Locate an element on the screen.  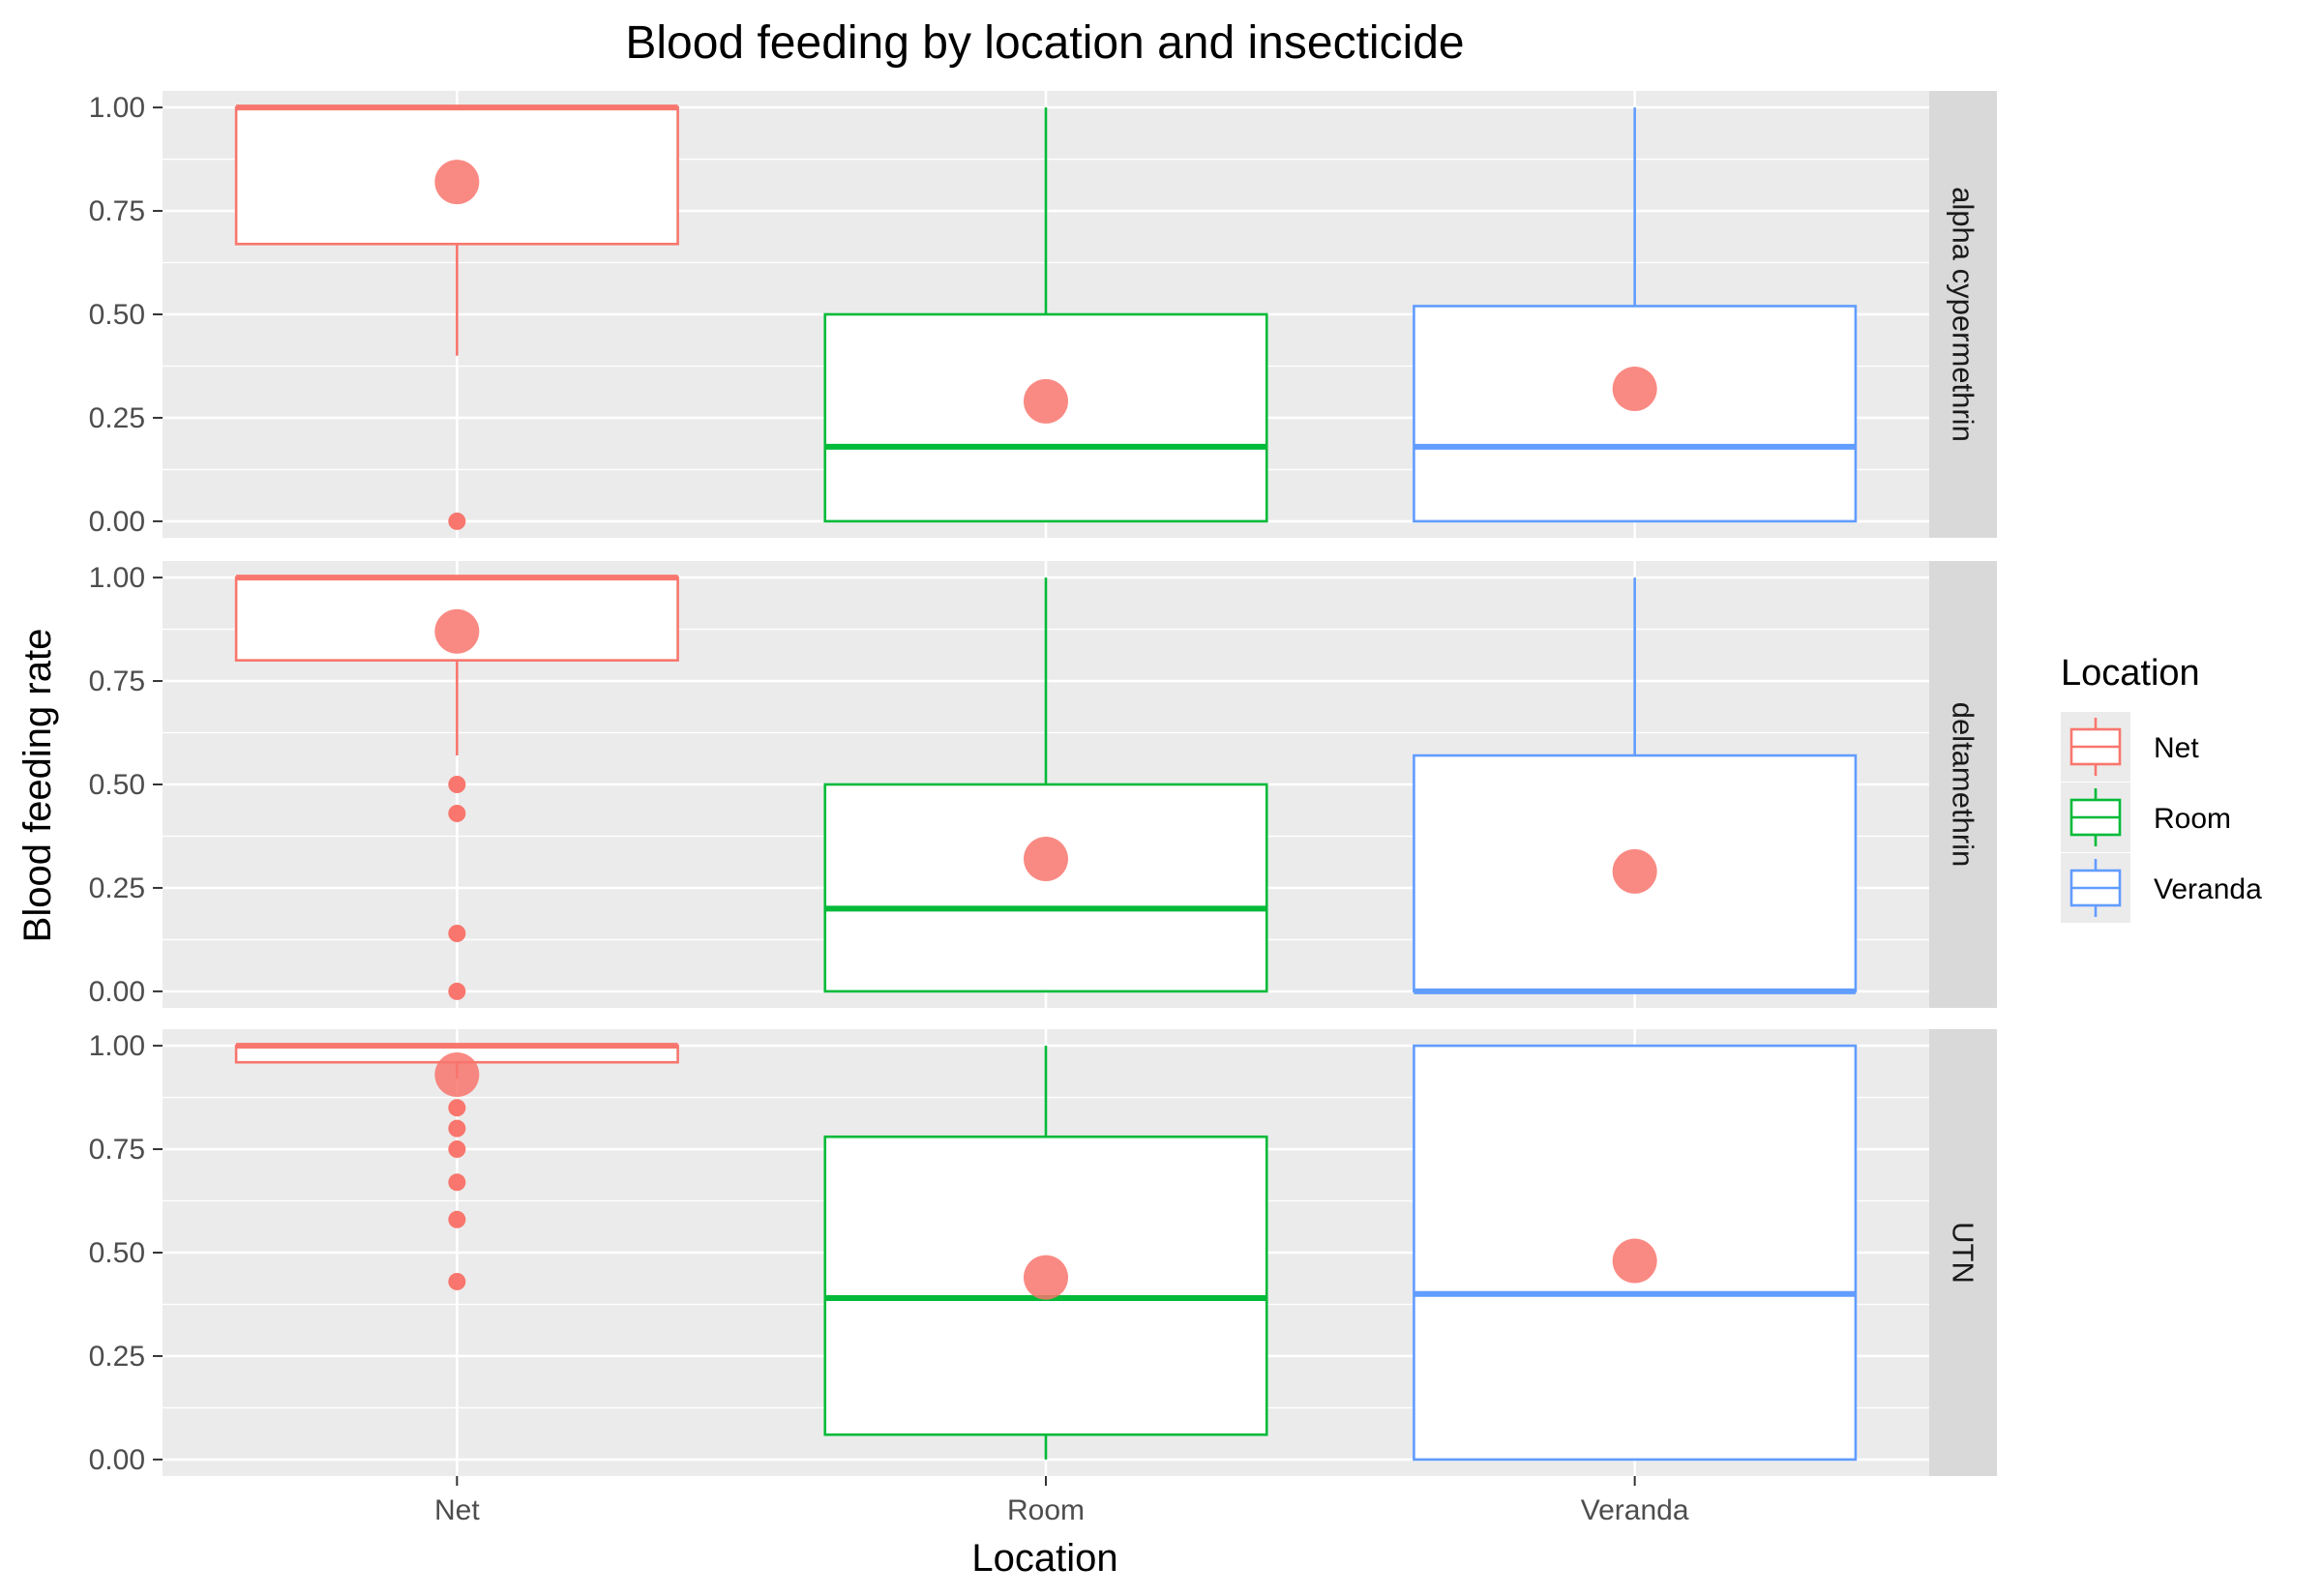
legend-entry-veranda: Veranda is located at coordinates (2161, 888).